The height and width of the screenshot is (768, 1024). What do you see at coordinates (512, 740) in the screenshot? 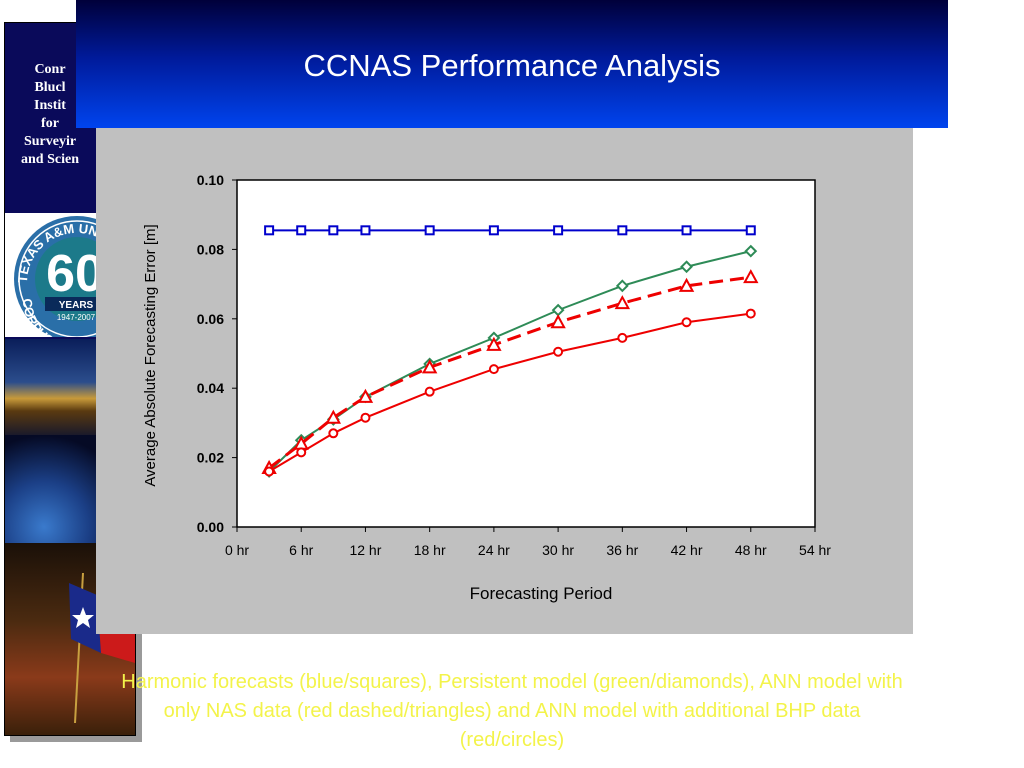
I see `caption-line-3: (red/circles)` at bounding box center [512, 740].